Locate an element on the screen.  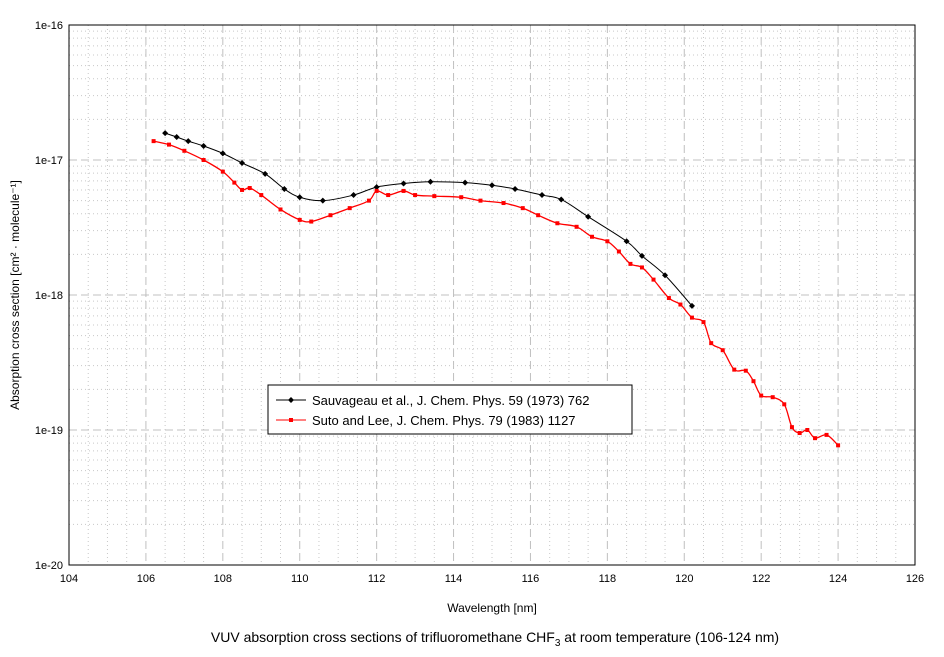
x-tick-label: 116 is located at coordinates (531, 579).